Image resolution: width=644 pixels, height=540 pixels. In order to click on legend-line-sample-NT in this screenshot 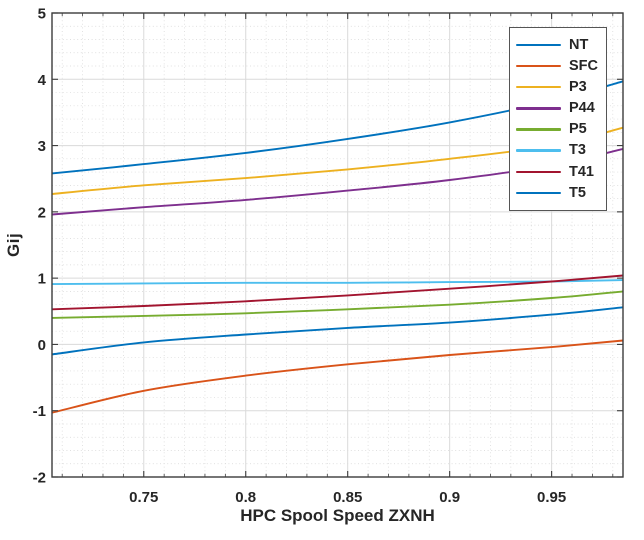, I will do `click(538, 45)`.